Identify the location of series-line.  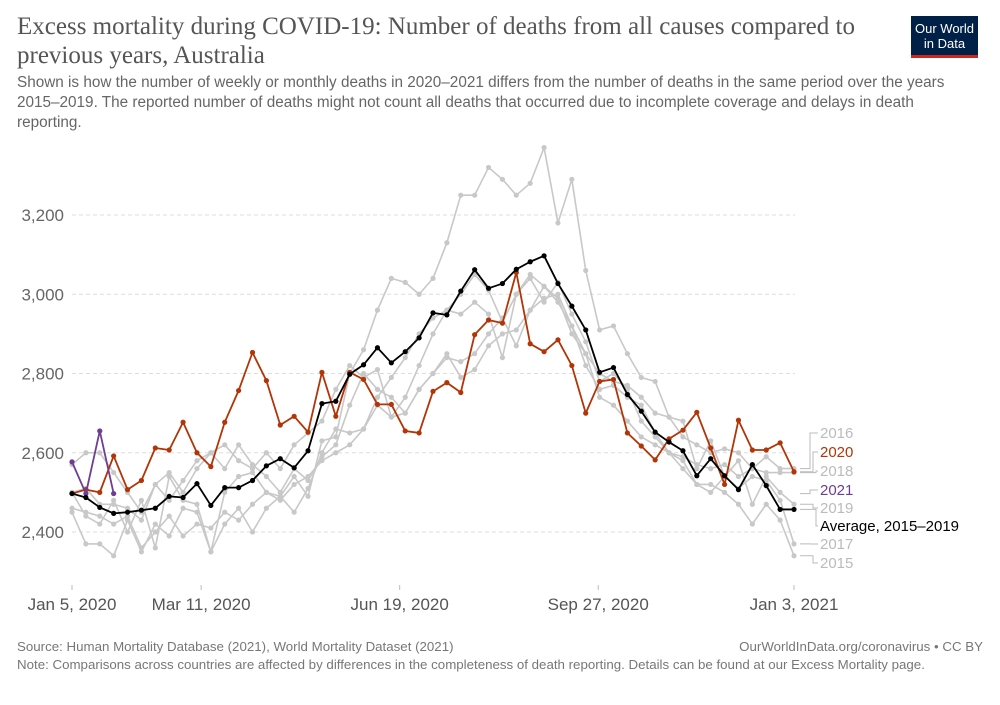
(93, 462).